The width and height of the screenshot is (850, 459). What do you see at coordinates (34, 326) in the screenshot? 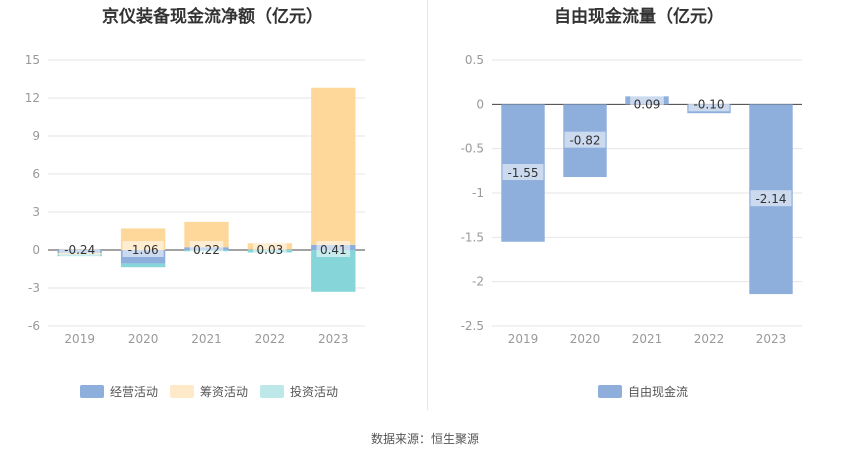
I see `y-tick-label: -6` at bounding box center [34, 326].